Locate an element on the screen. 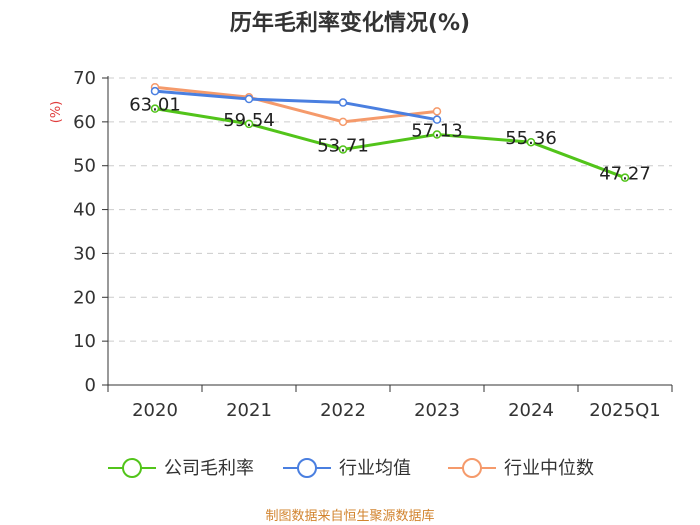 The height and width of the screenshot is (525, 700). legend-label: 行业均值 is located at coordinates (375, 468).